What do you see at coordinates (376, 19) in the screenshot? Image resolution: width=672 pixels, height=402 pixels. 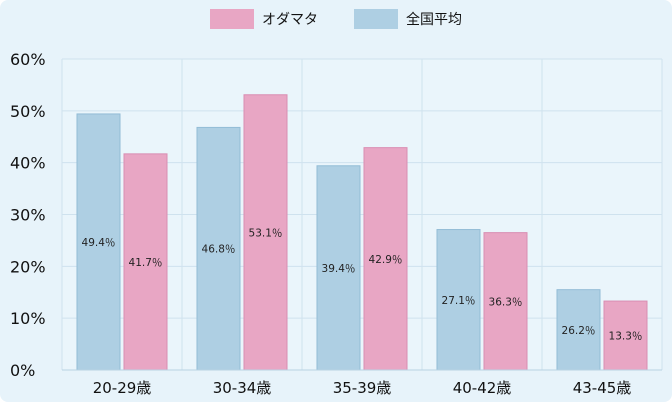 I see `legend-swatch-national` at bounding box center [376, 19].